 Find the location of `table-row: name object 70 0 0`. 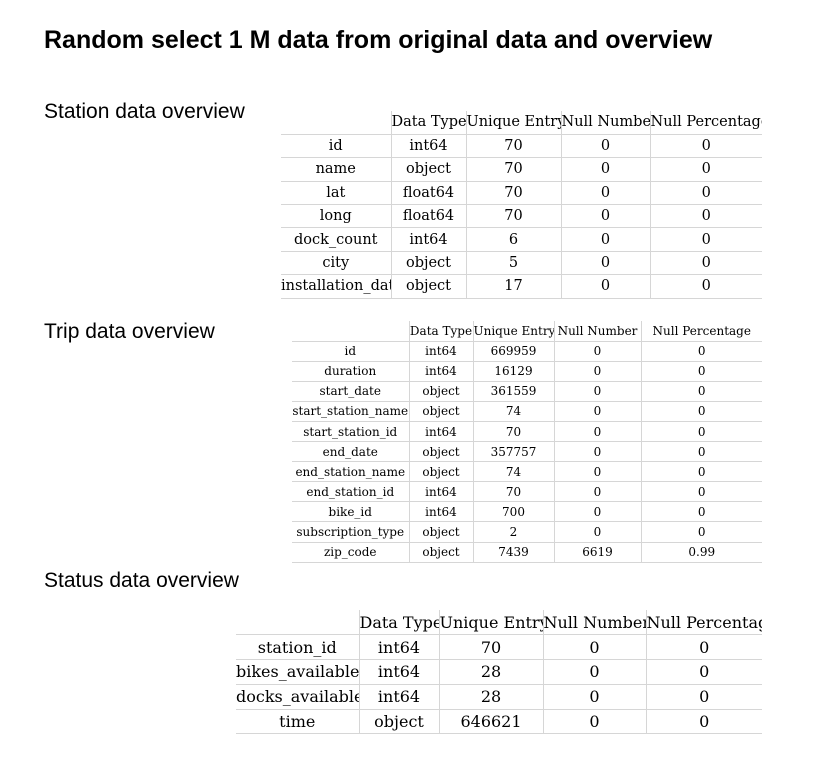

table-row: name object 70 0 0 is located at coordinates (521, 169).